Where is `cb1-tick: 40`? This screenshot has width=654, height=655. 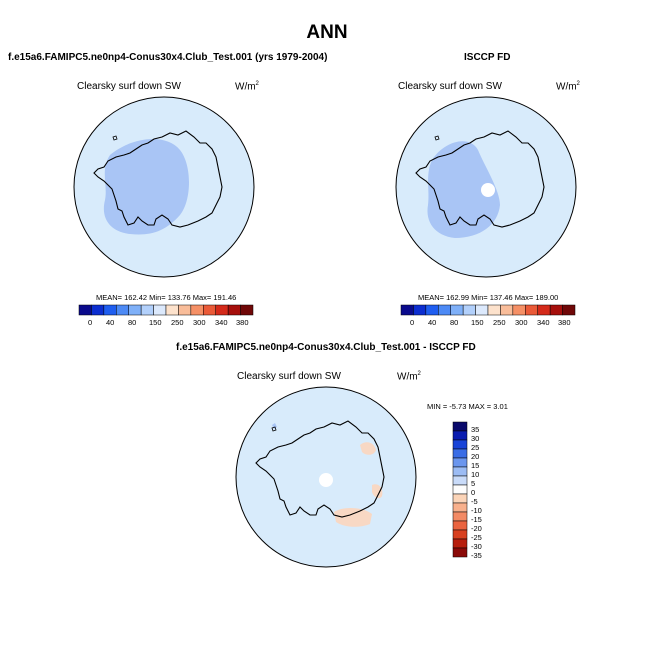
cb1-tick: 40 is located at coordinates (110, 322).